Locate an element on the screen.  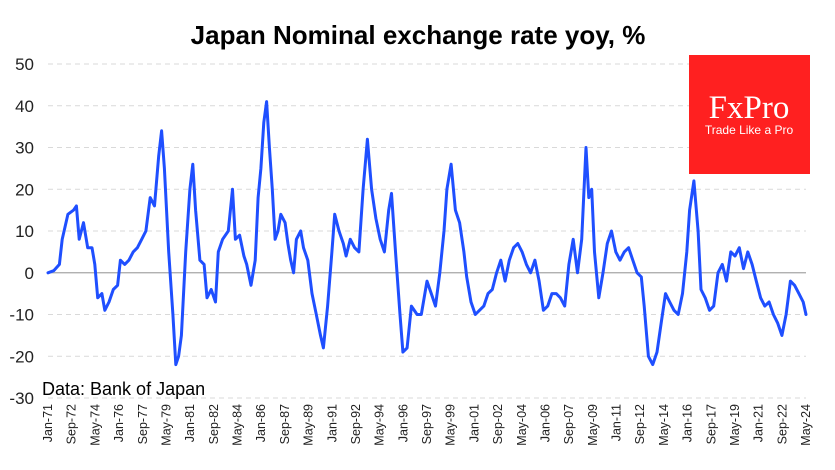
x-tick-label: May-19 is located at coordinates (735, 425).